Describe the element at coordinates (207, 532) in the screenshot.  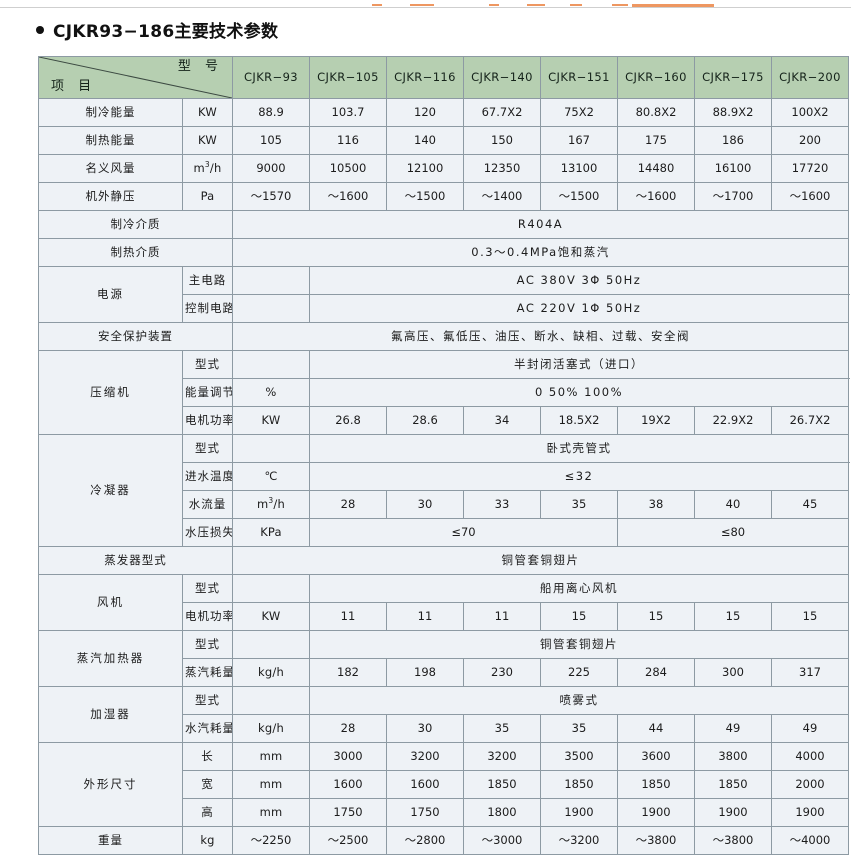
I see `row-label: 水压损失` at that location.